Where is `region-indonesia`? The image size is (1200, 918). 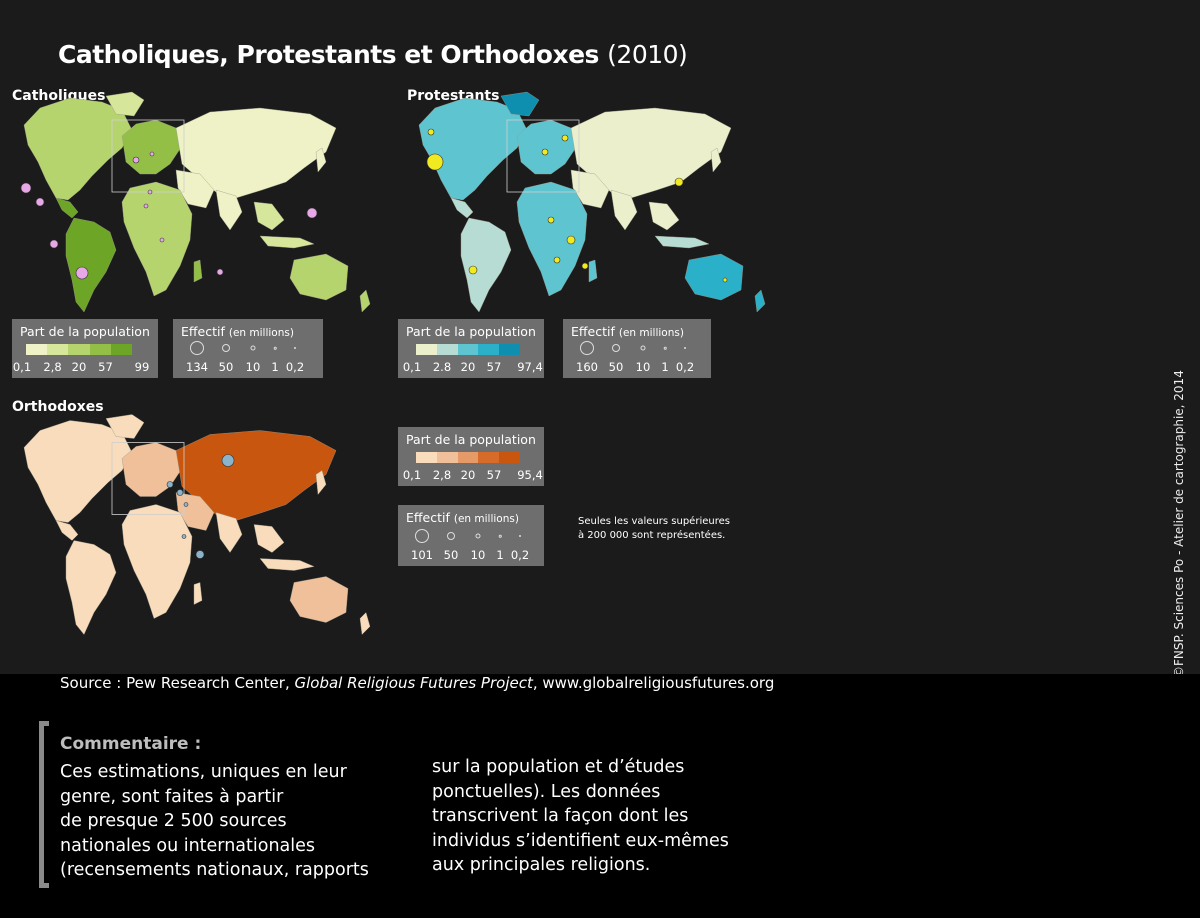 region-indonesia is located at coordinates (682, 242).